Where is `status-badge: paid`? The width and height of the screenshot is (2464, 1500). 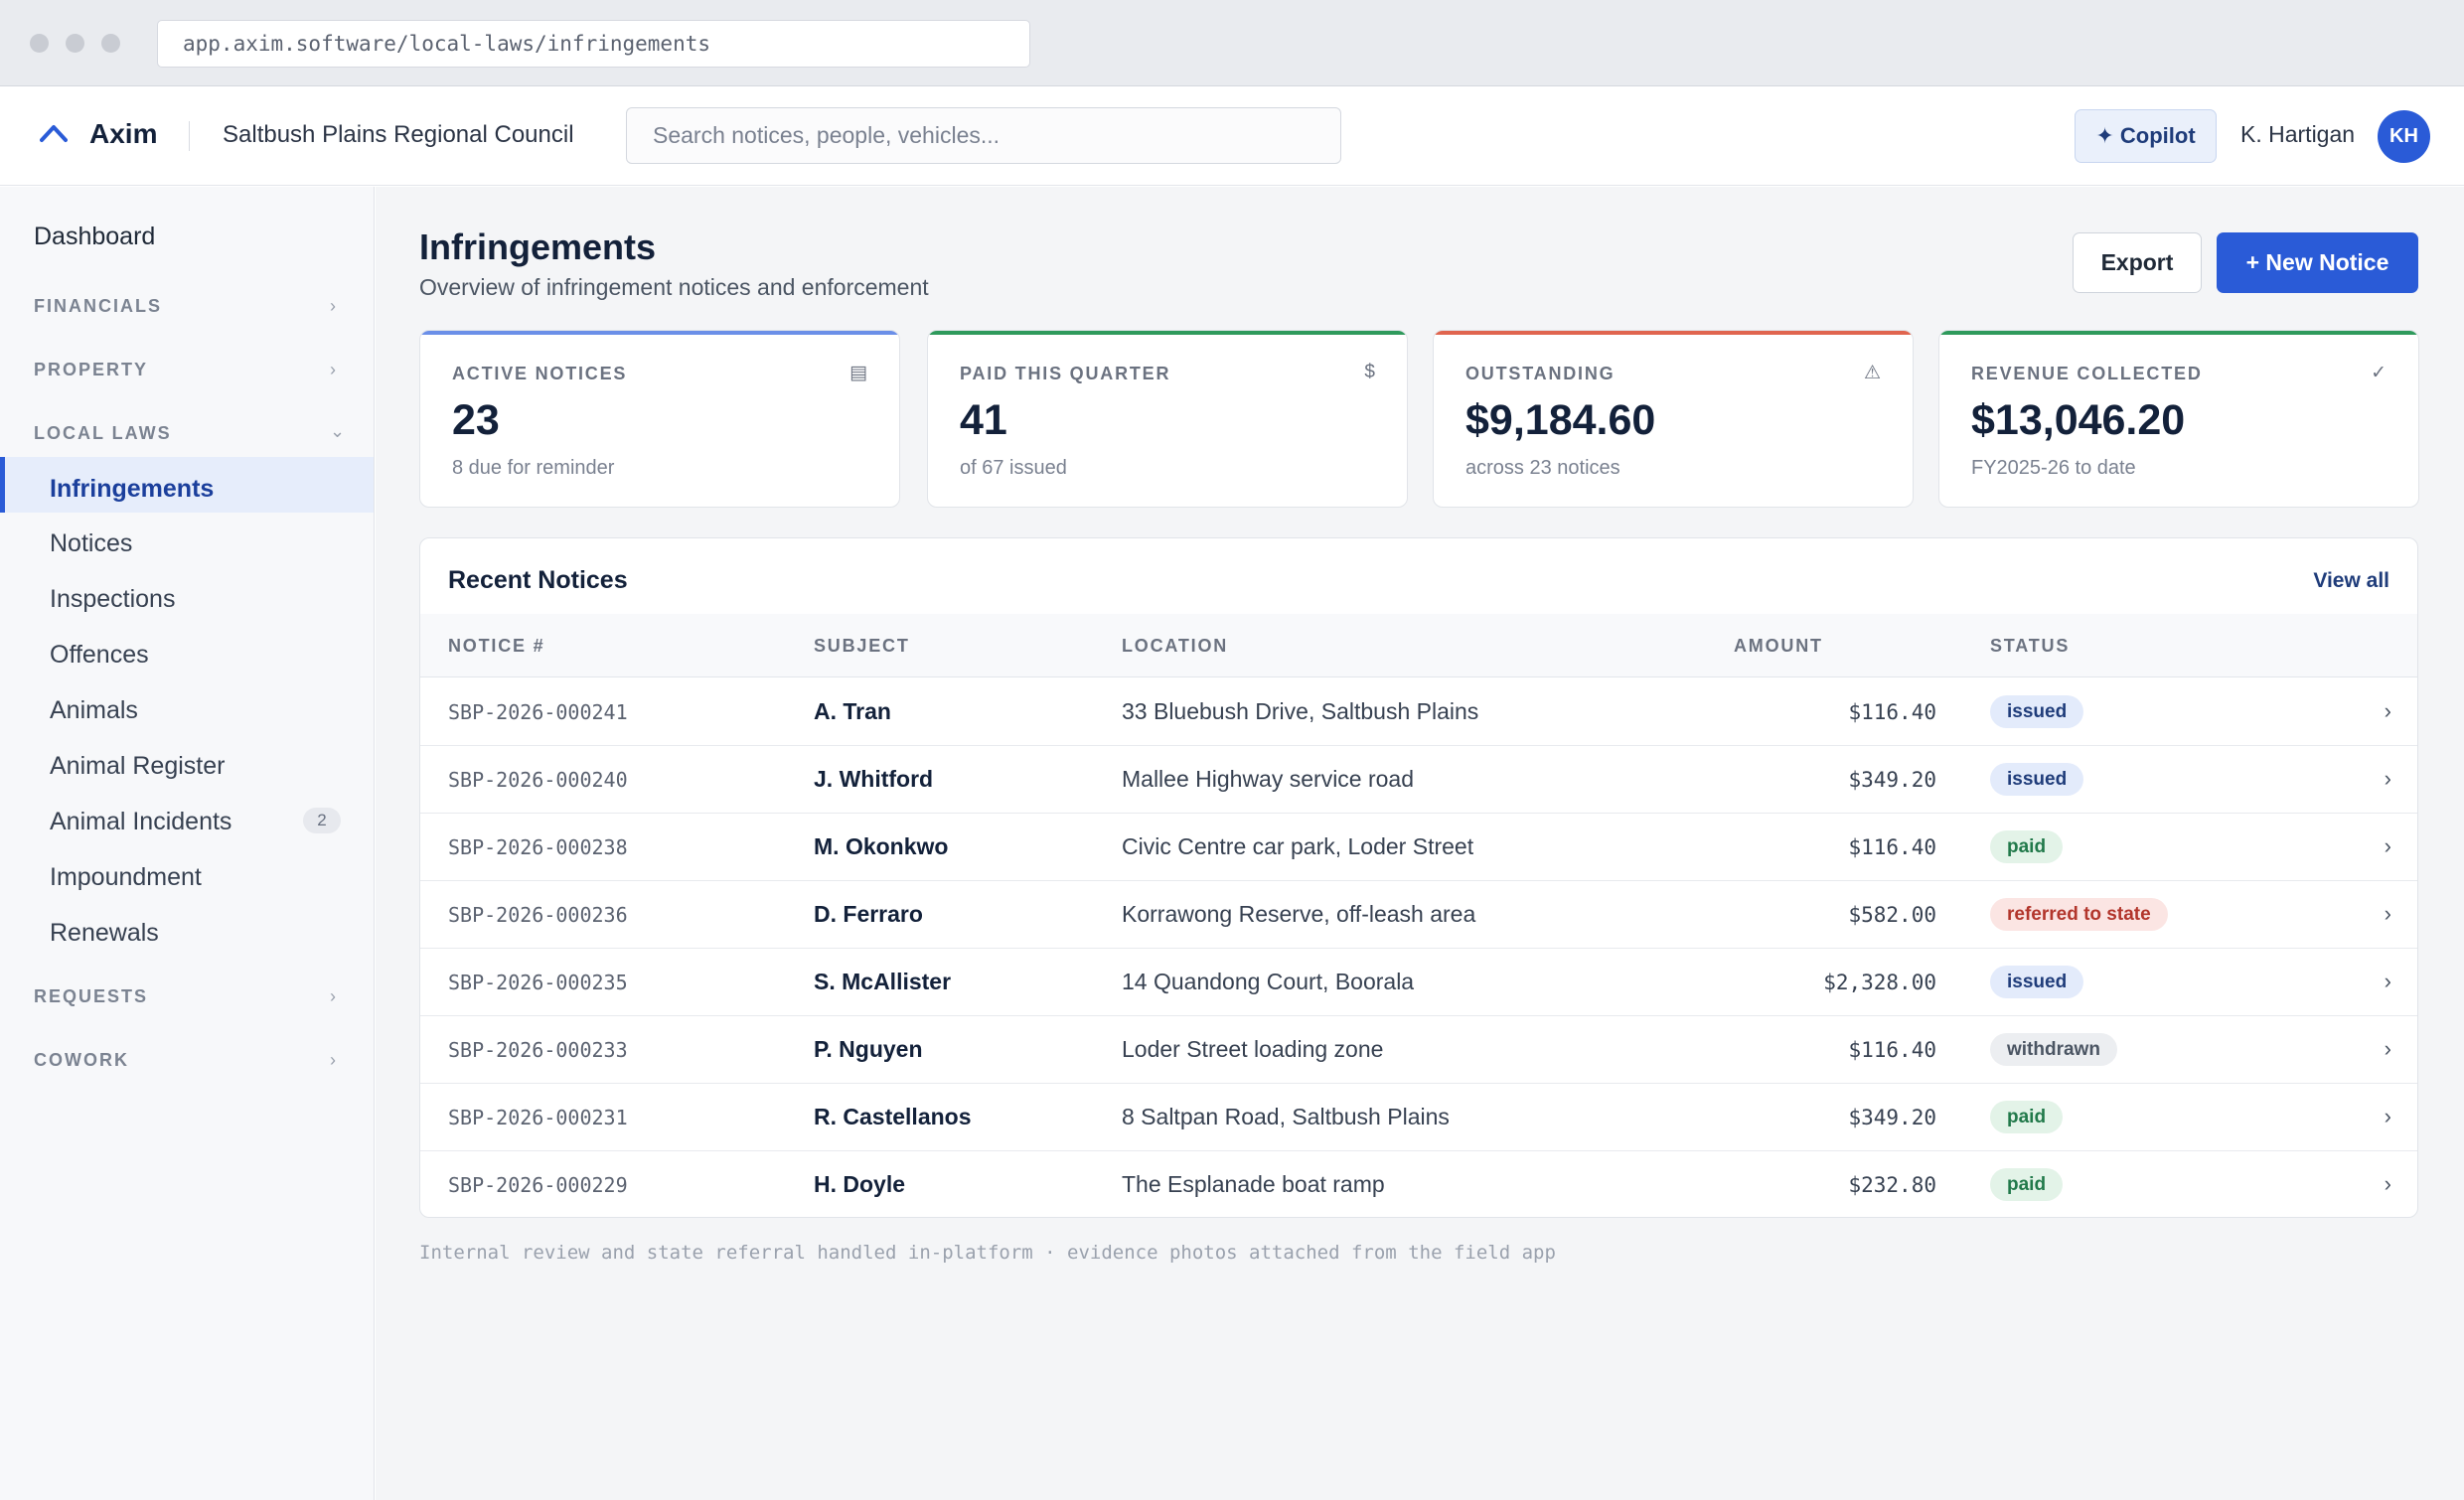
status-badge: paid is located at coordinates (2027, 1184).